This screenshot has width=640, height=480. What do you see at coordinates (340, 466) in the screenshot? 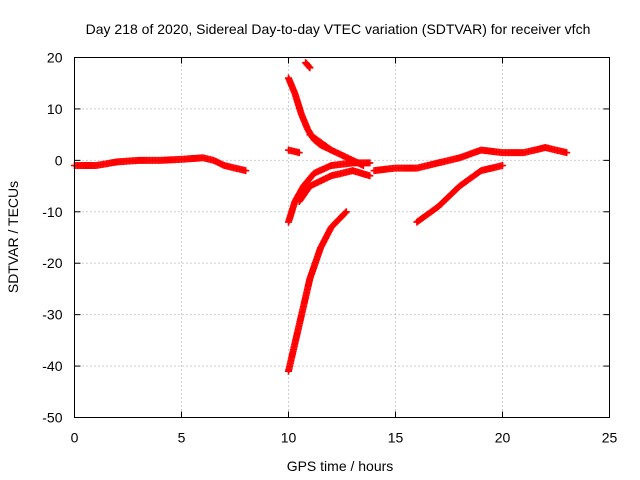
I see `x-axis-label: GPS time / hours` at bounding box center [340, 466].